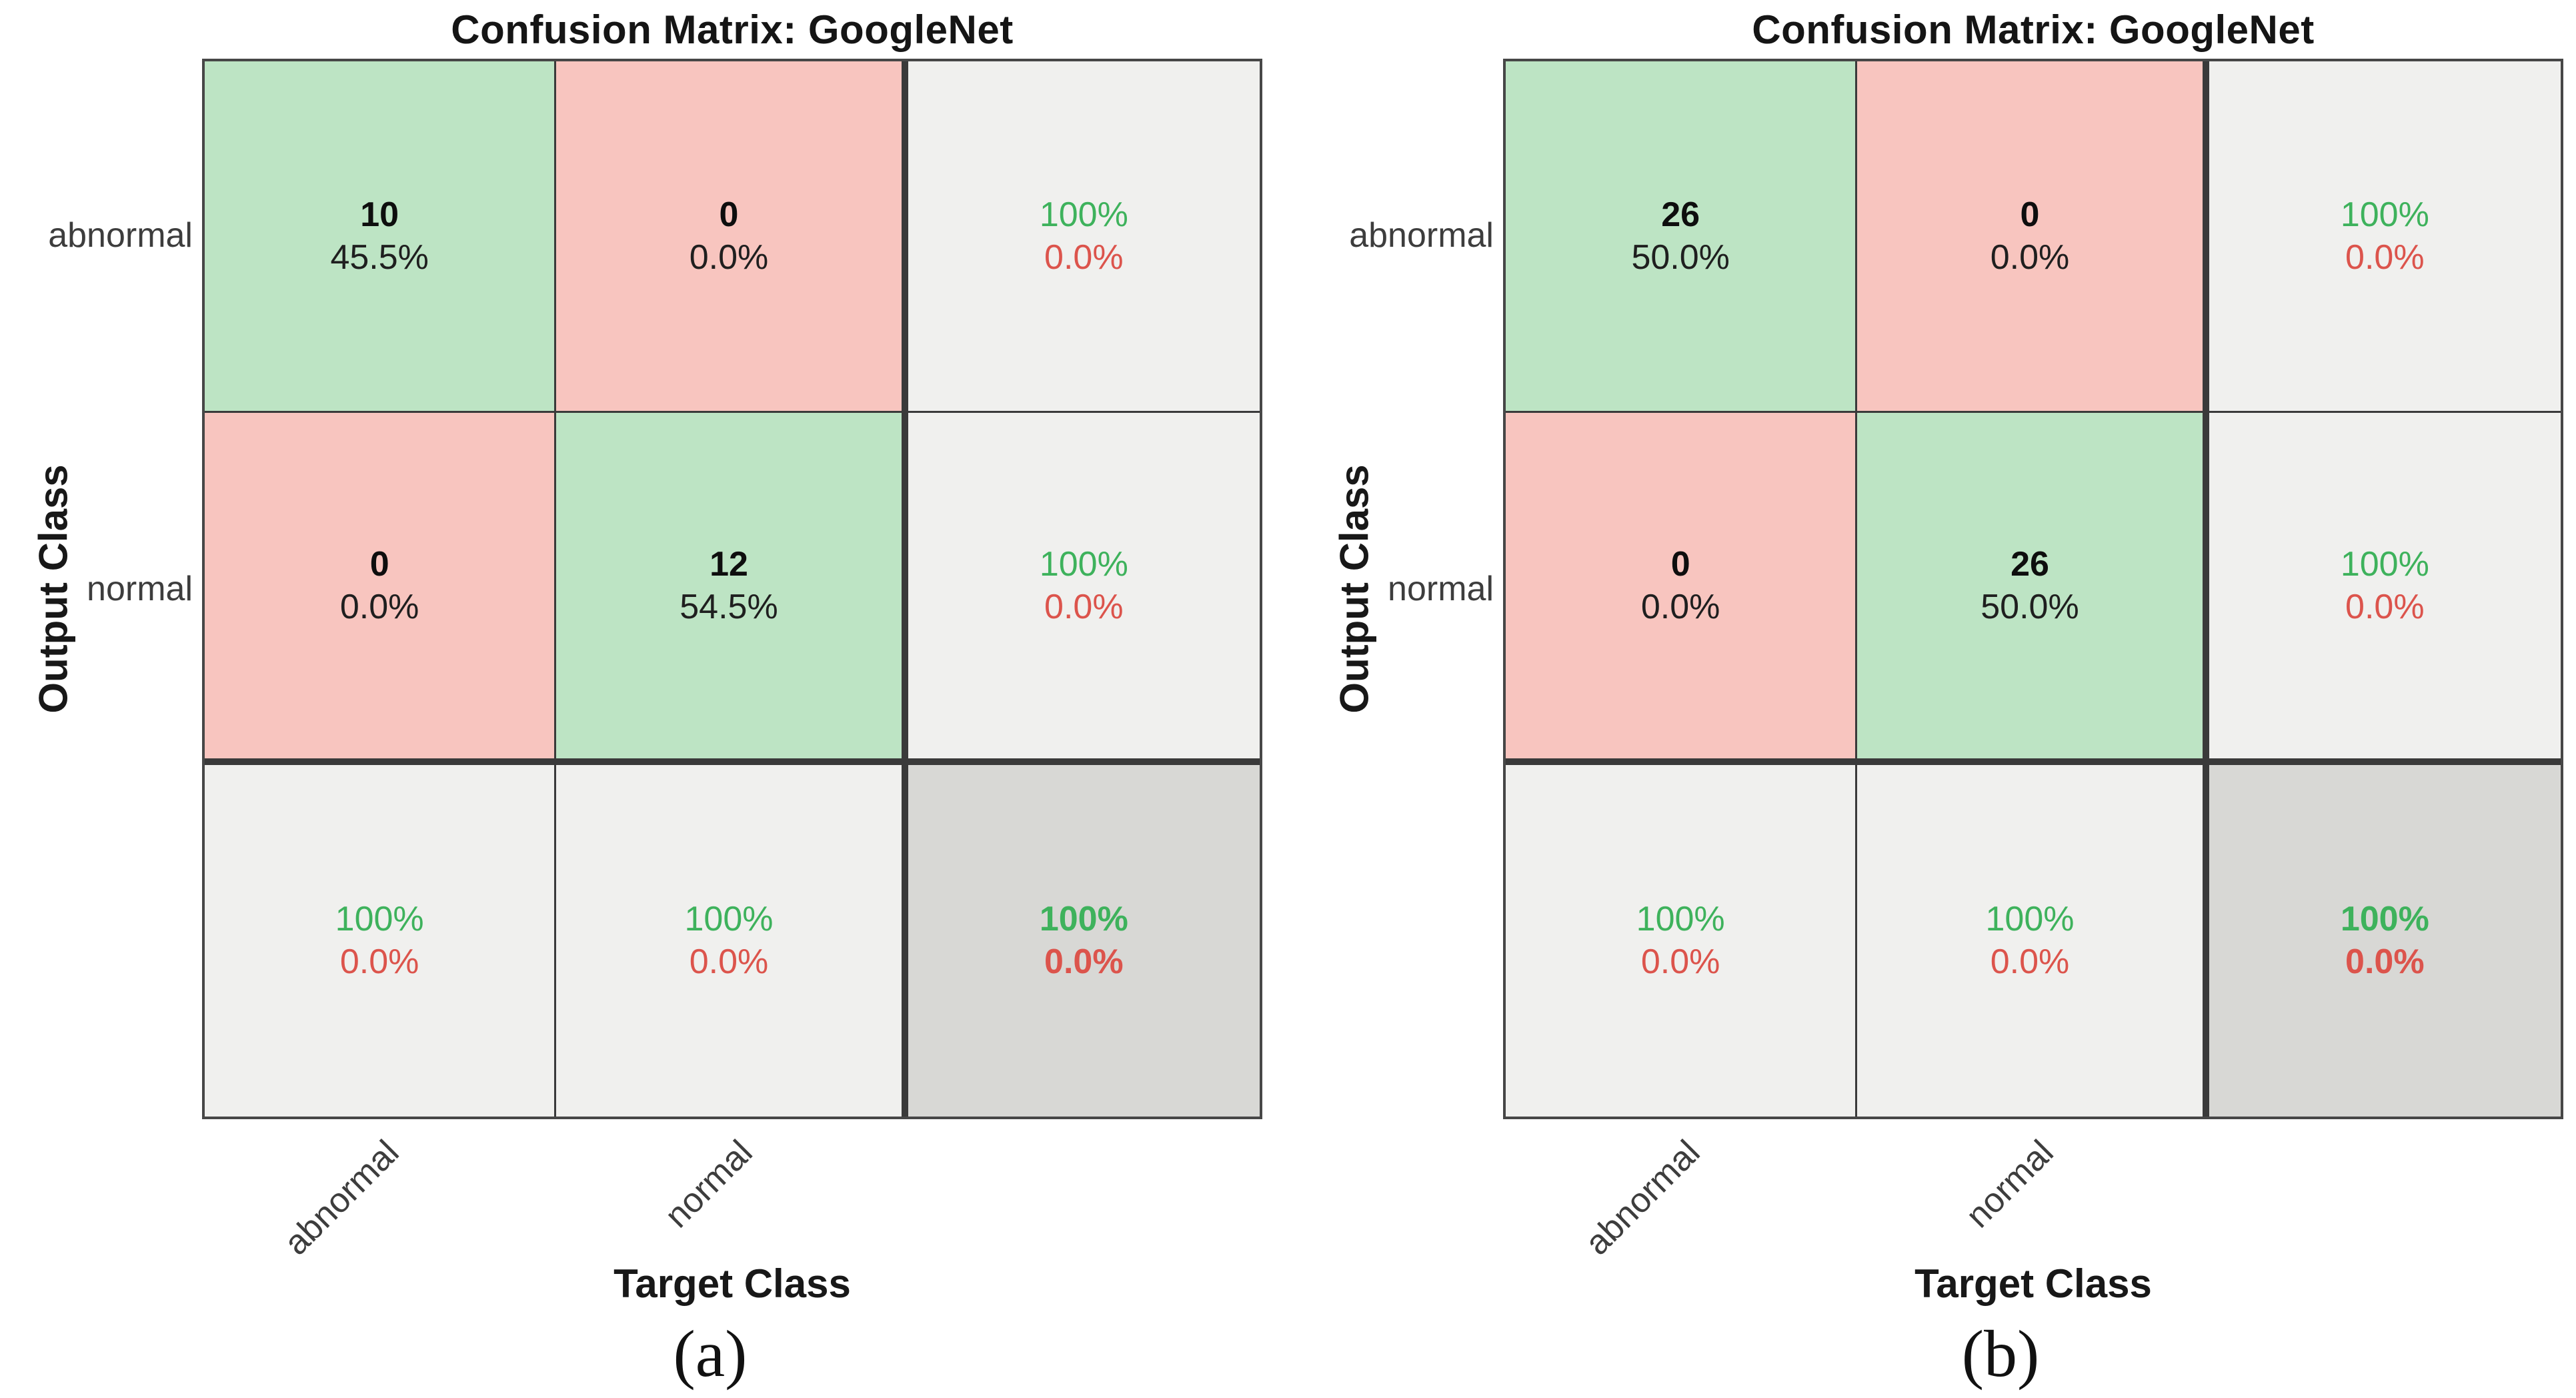 This screenshot has width=2576, height=1398. I want to click on cell-count: 12, so click(729, 564).